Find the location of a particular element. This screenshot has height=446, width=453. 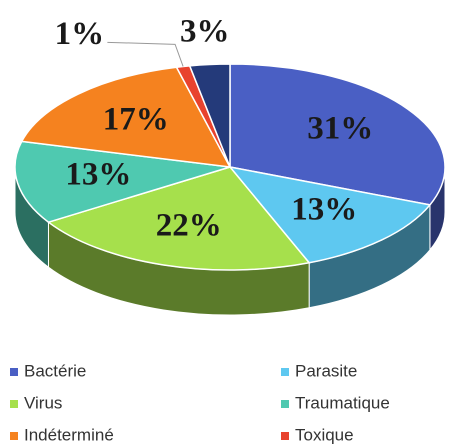

legend-label: Virus is located at coordinates (43, 402).